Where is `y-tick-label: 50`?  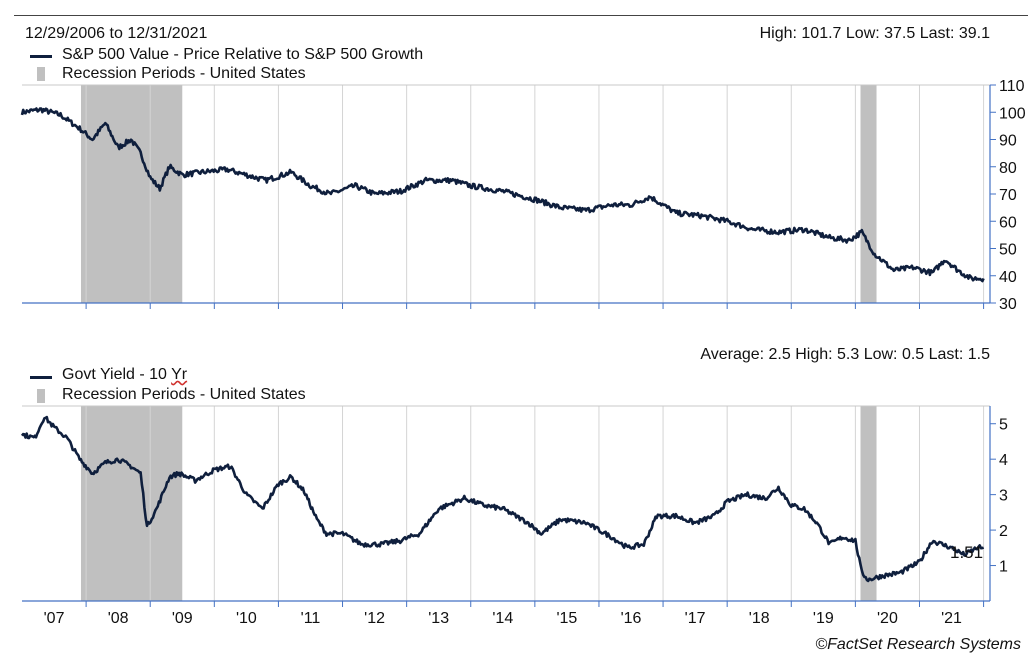
y-tick-label: 50 is located at coordinates (1008, 250).